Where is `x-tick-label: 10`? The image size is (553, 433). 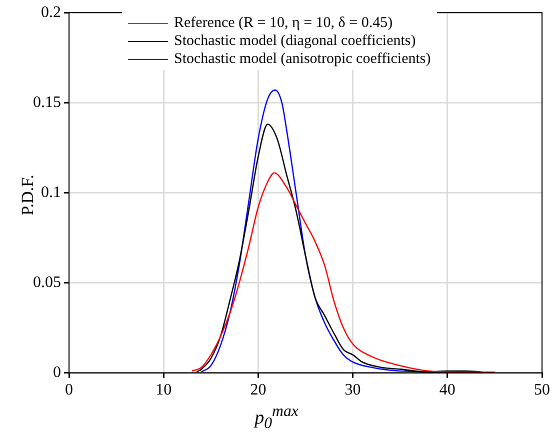 x-tick-label: 10 is located at coordinates (164, 390).